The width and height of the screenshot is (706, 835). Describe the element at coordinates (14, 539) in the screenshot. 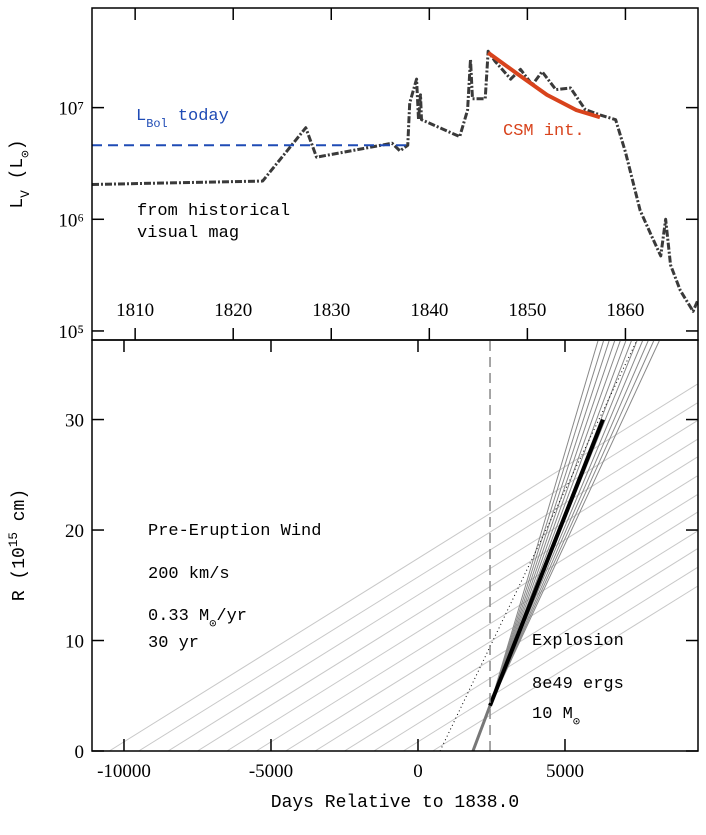

I see `text-part: 15` at that location.